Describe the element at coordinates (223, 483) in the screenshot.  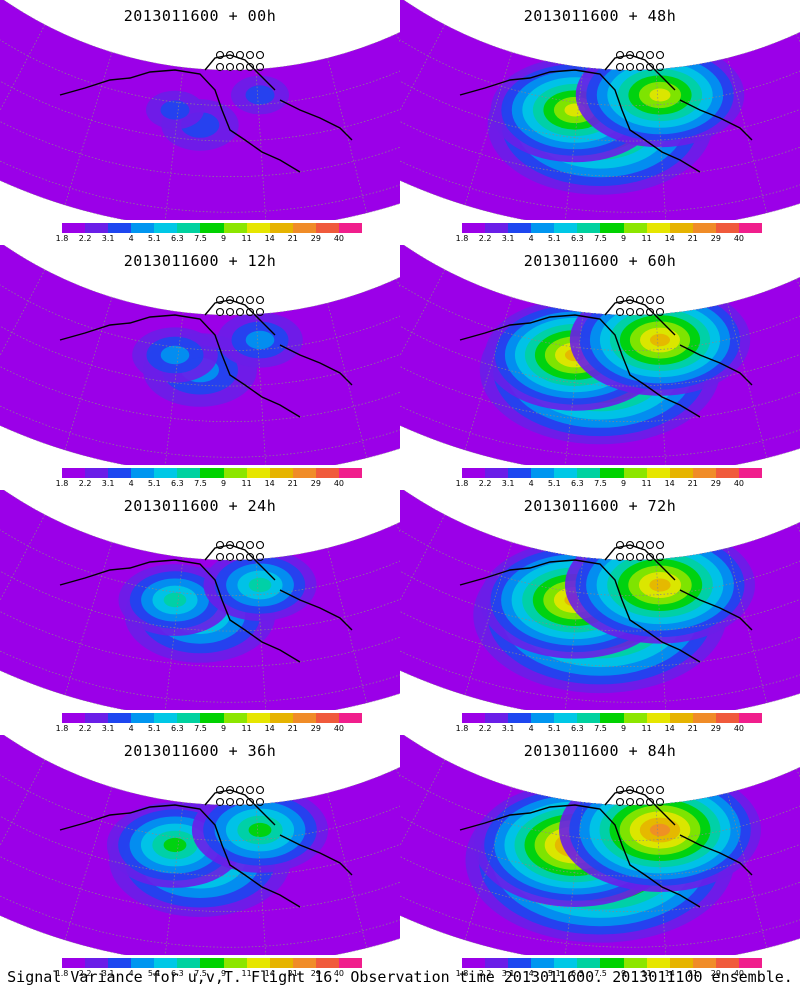
I see `colorbar-tick-label: 9` at that location.